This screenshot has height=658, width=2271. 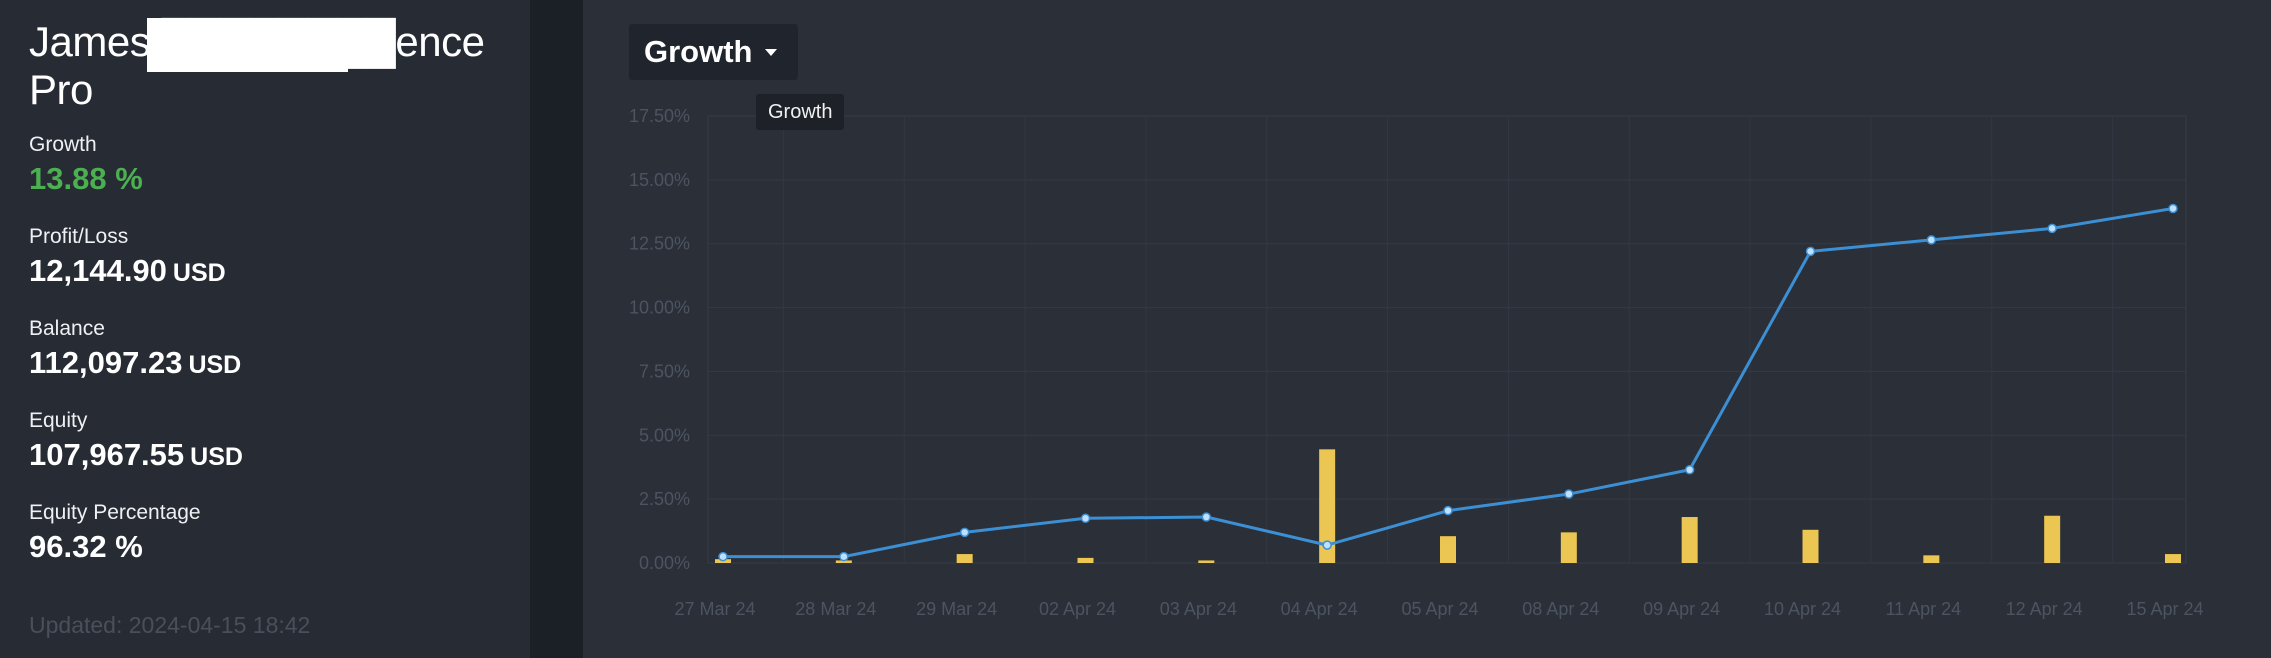 I want to click on stat-value: 112,097.23 USD, so click(x=135, y=362).